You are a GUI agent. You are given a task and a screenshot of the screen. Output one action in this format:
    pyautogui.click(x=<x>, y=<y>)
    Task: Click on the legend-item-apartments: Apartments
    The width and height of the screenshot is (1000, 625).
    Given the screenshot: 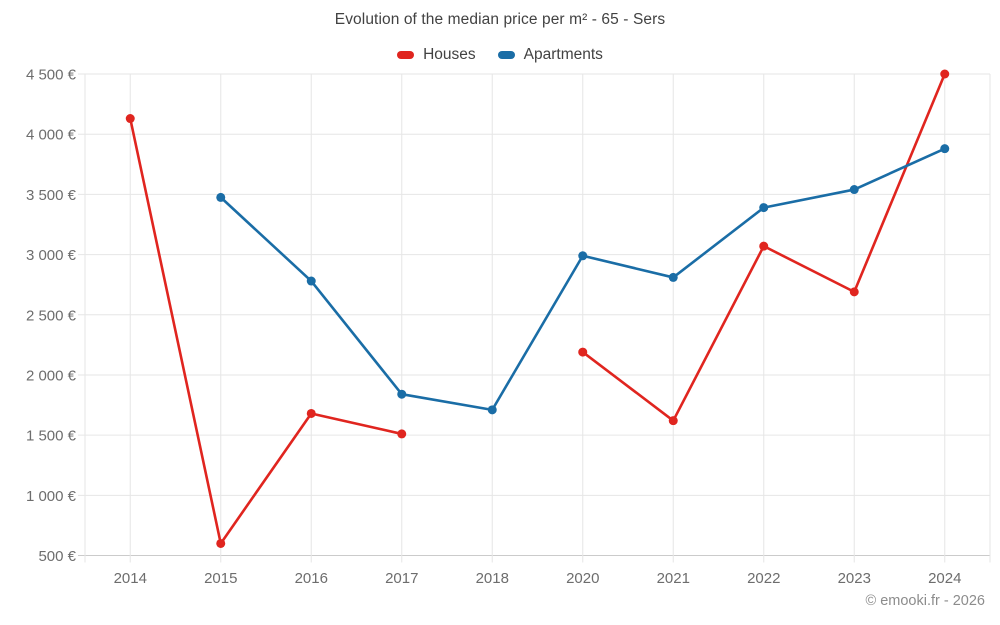 What is the action you would take?
    pyautogui.click(x=550, y=55)
    